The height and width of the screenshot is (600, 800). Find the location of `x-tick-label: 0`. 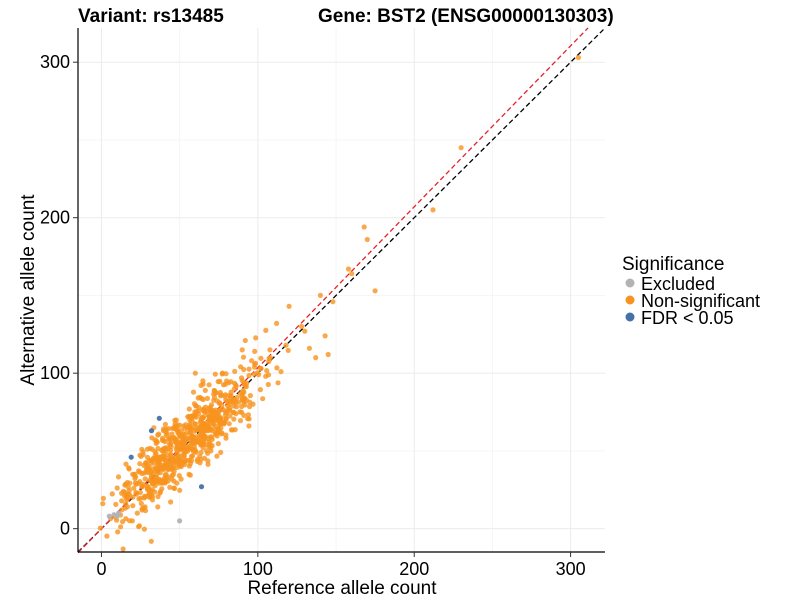

x-tick-label: 0 is located at coordinates (101, 569).